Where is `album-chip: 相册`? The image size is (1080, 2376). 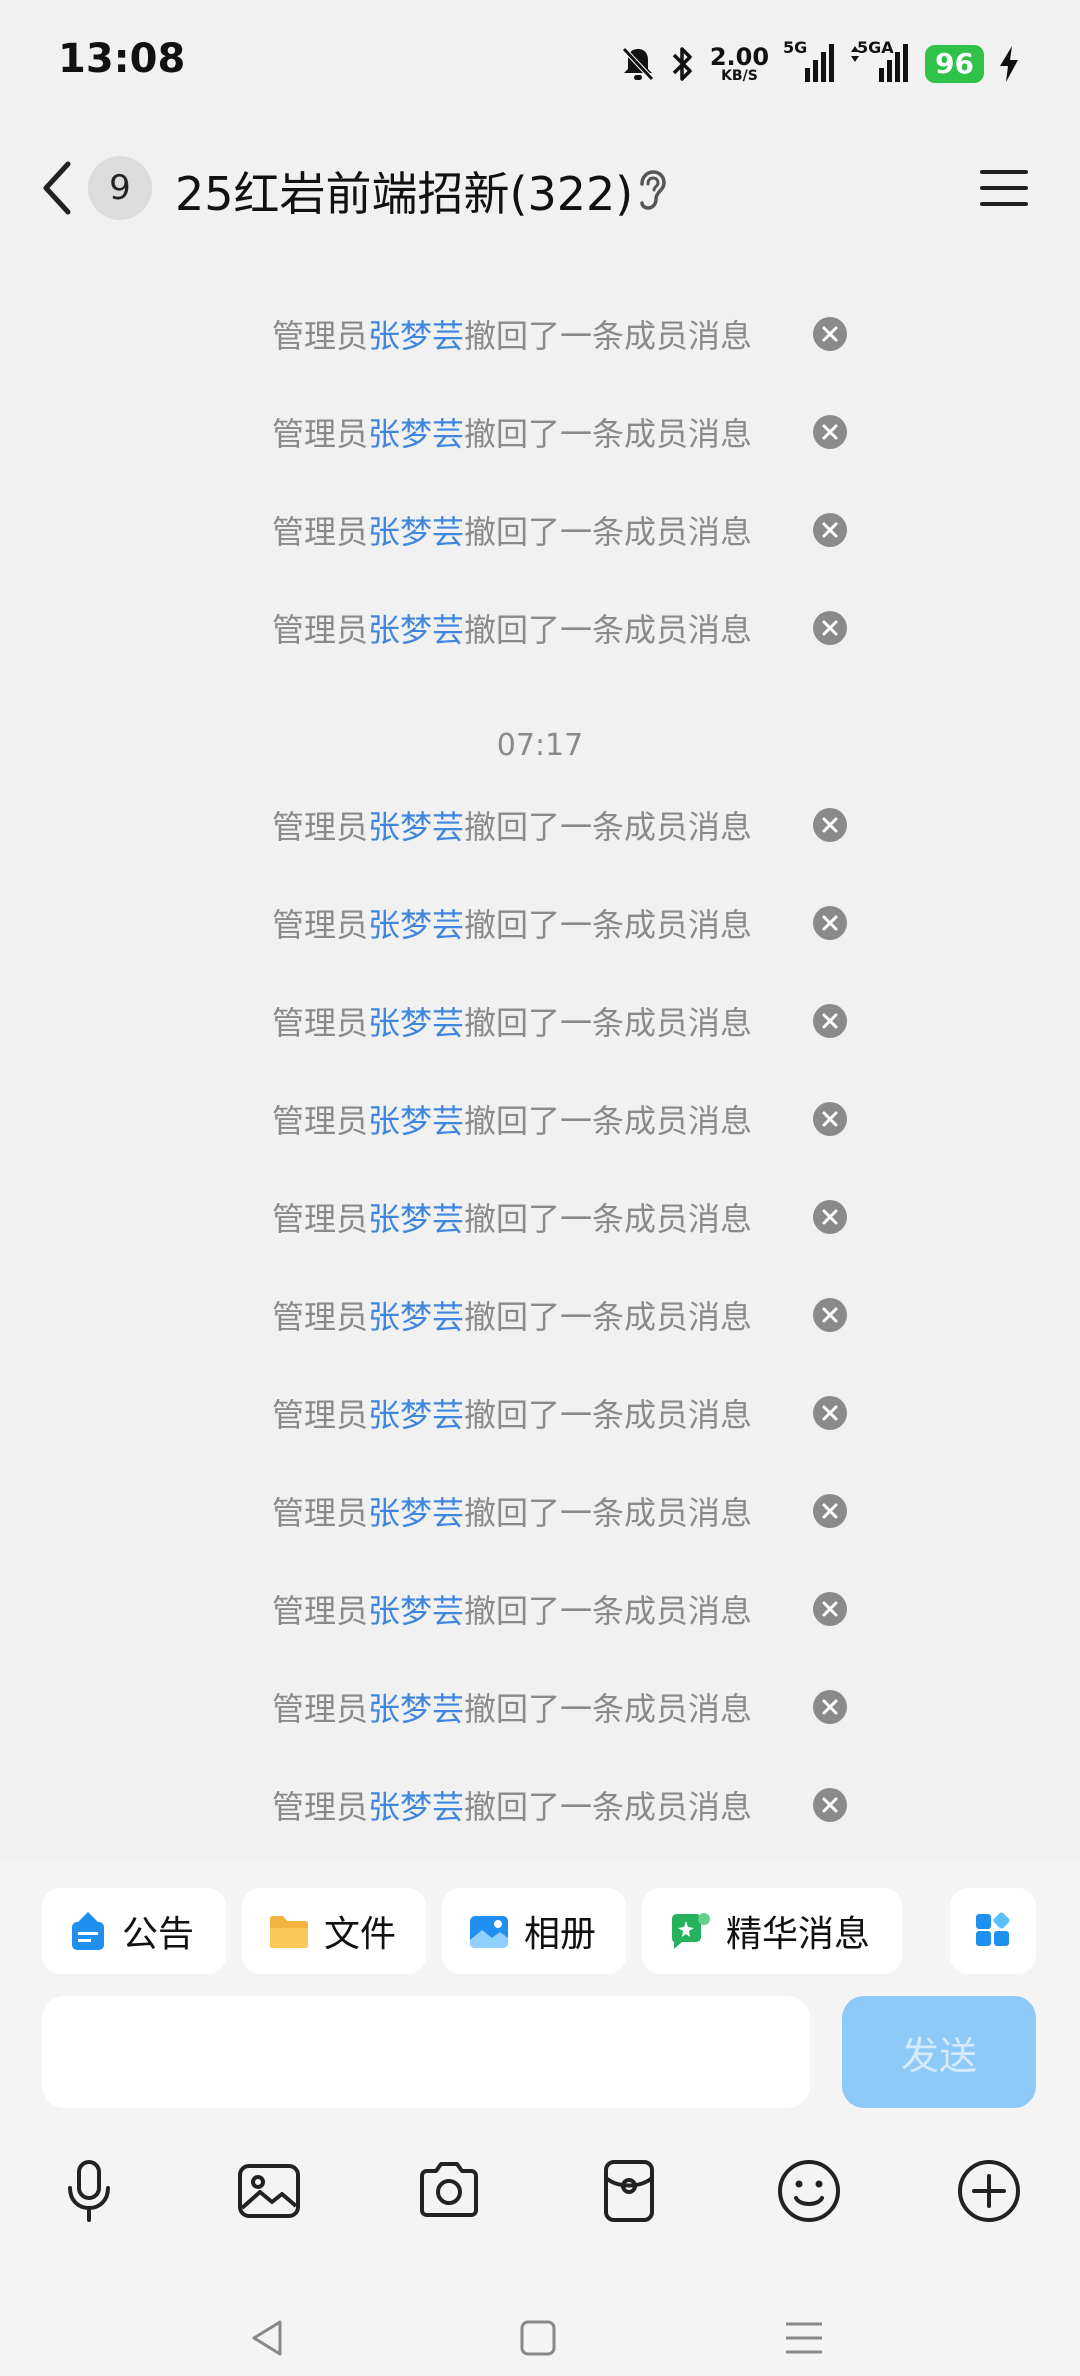 album-chip: 相册 is located at coordinates (534, 1931).